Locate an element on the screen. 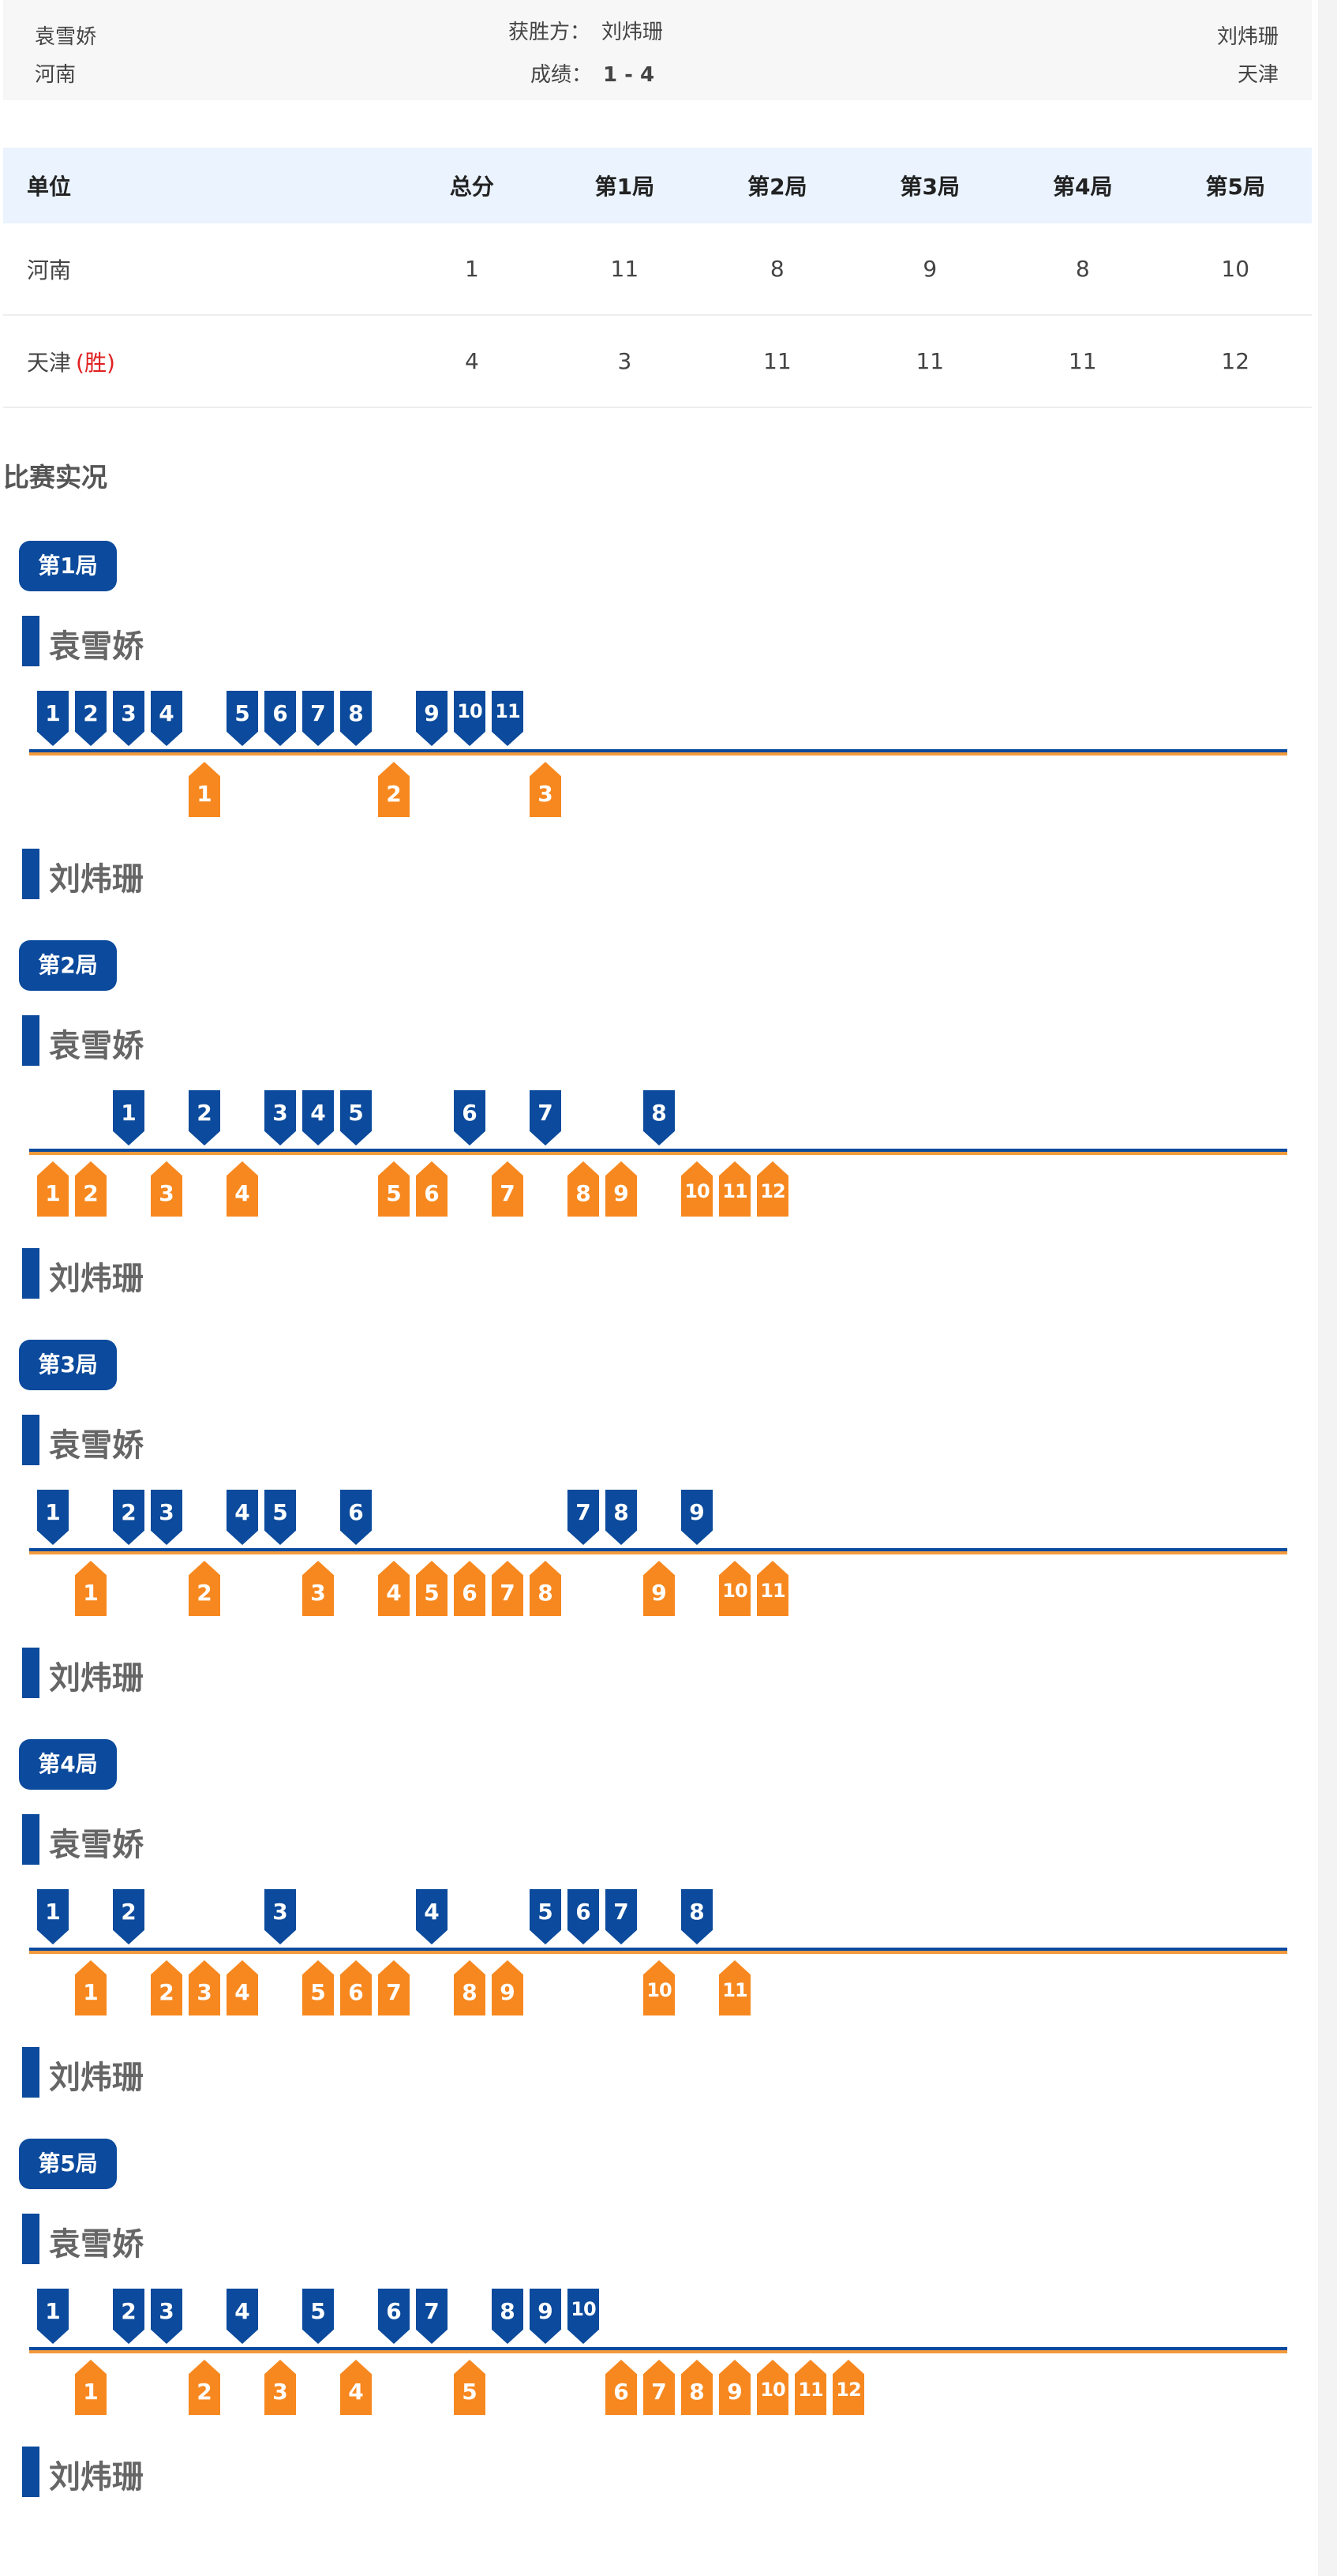 The height and width of the screenshot is (2576, 1337). table-cell-unit: 河南 is located at coordinates (199, 269).